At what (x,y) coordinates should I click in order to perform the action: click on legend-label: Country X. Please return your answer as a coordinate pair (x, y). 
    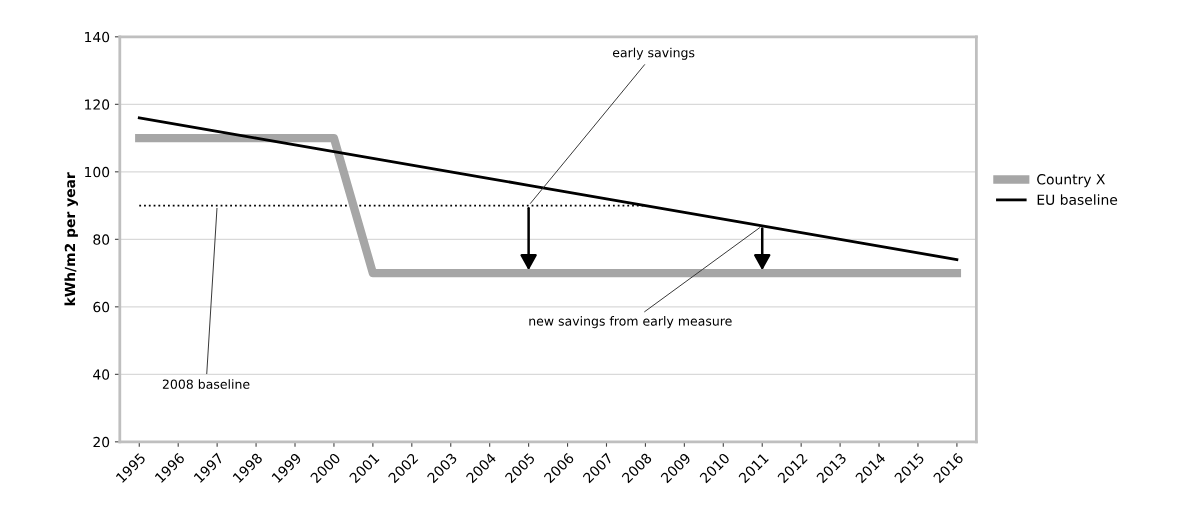
    Looking at the image, I should click on (1071, 181).